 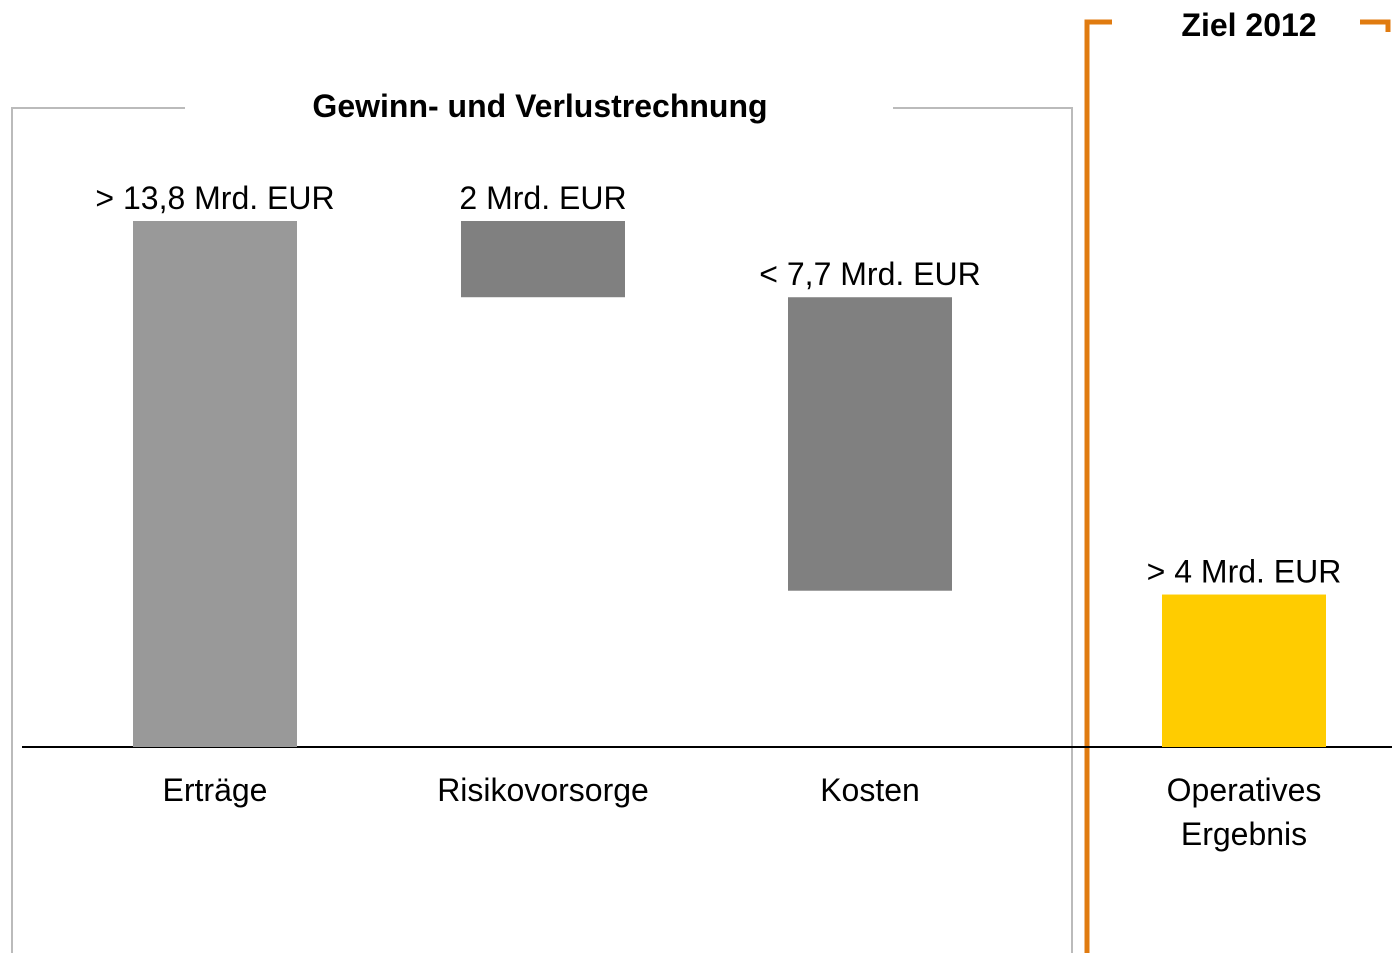 I want to click on target-label: Ziel 2012, so click(x=1248, y=25).